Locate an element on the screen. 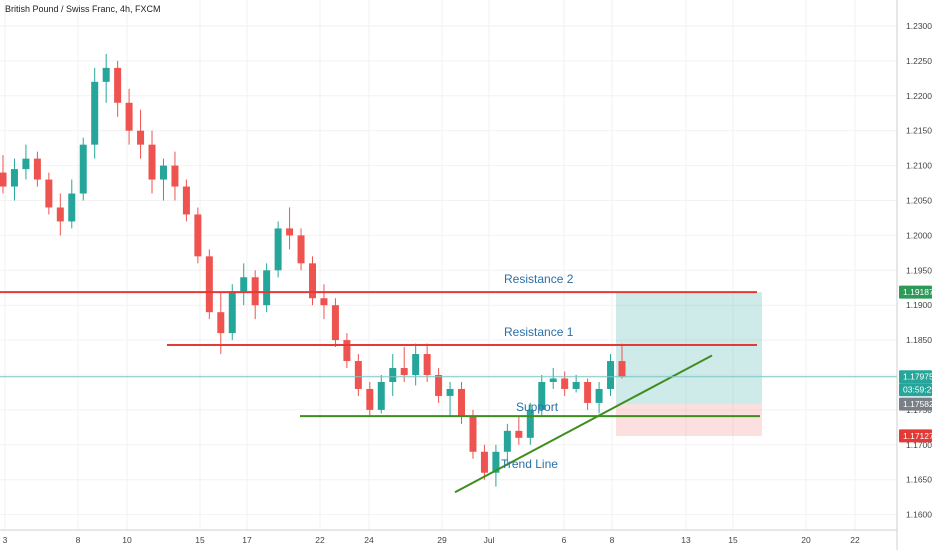 The height and width of the screenshot is (550, 932). stop-zone is located at coordinates (689, 420).